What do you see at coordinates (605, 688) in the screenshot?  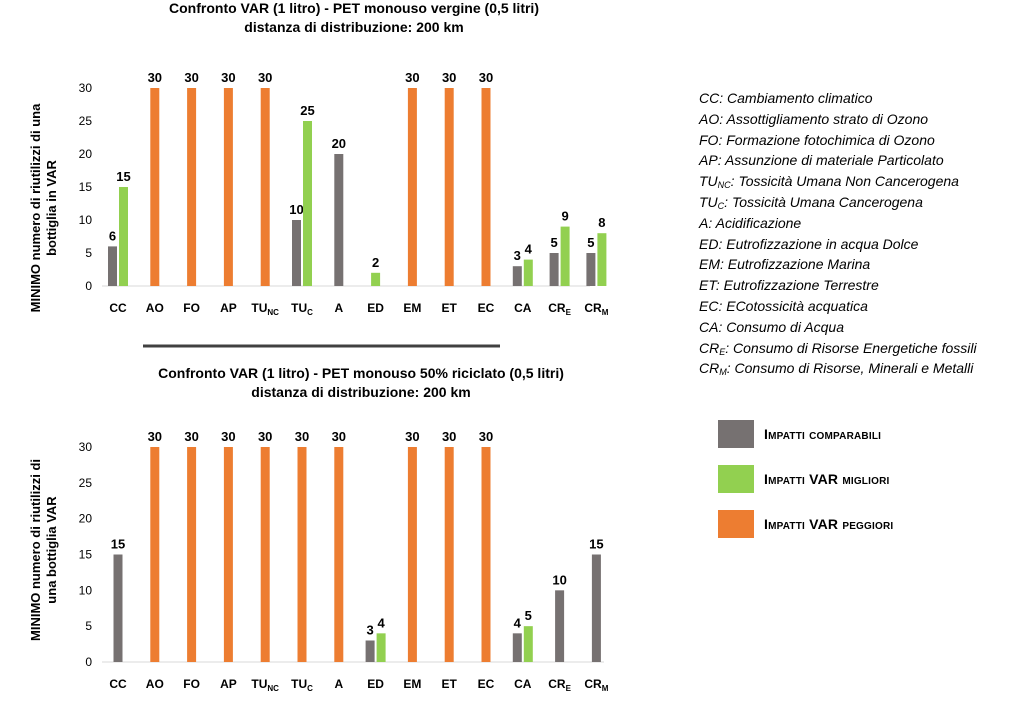 I see `x-tick-label-subscript: M` at bounding box center [605, 688].